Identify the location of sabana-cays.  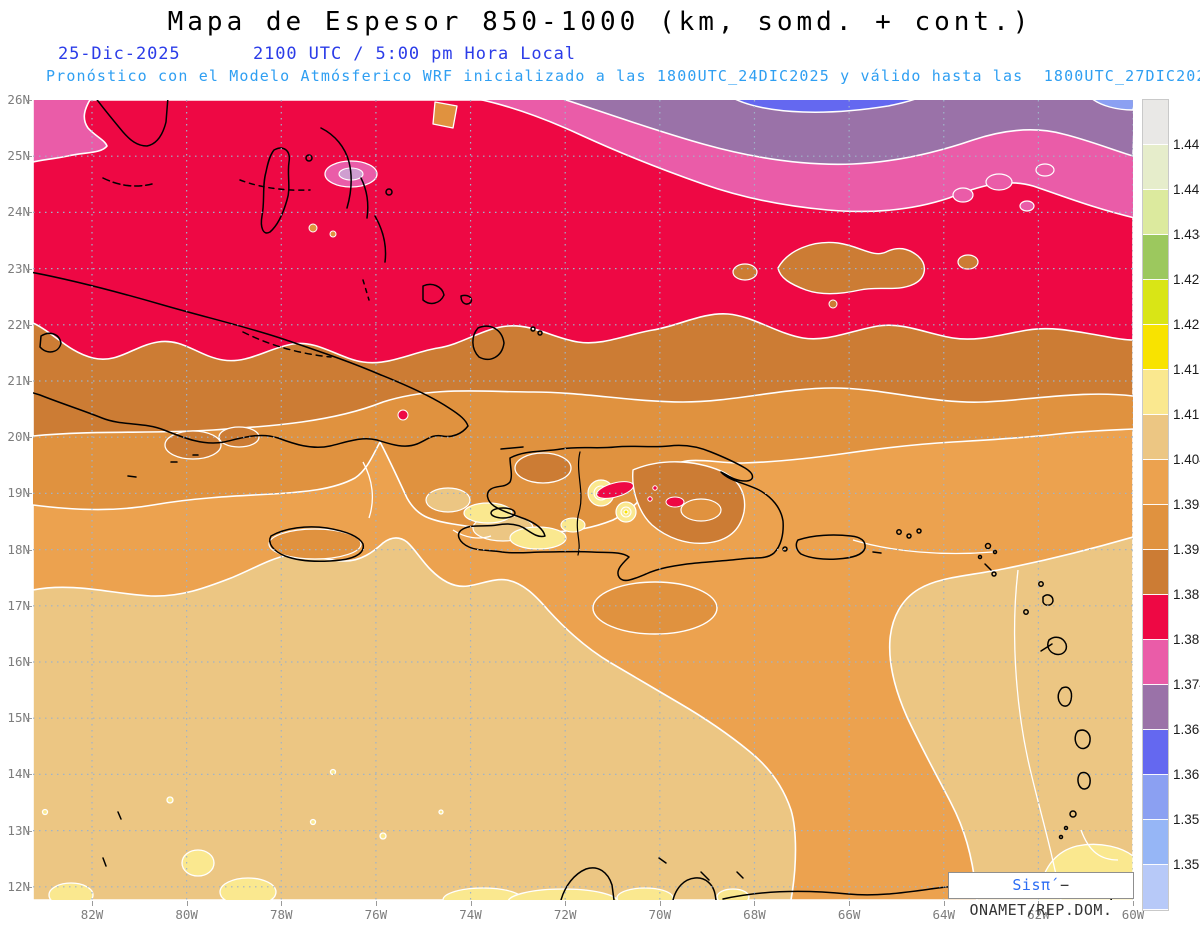
(287, 344).